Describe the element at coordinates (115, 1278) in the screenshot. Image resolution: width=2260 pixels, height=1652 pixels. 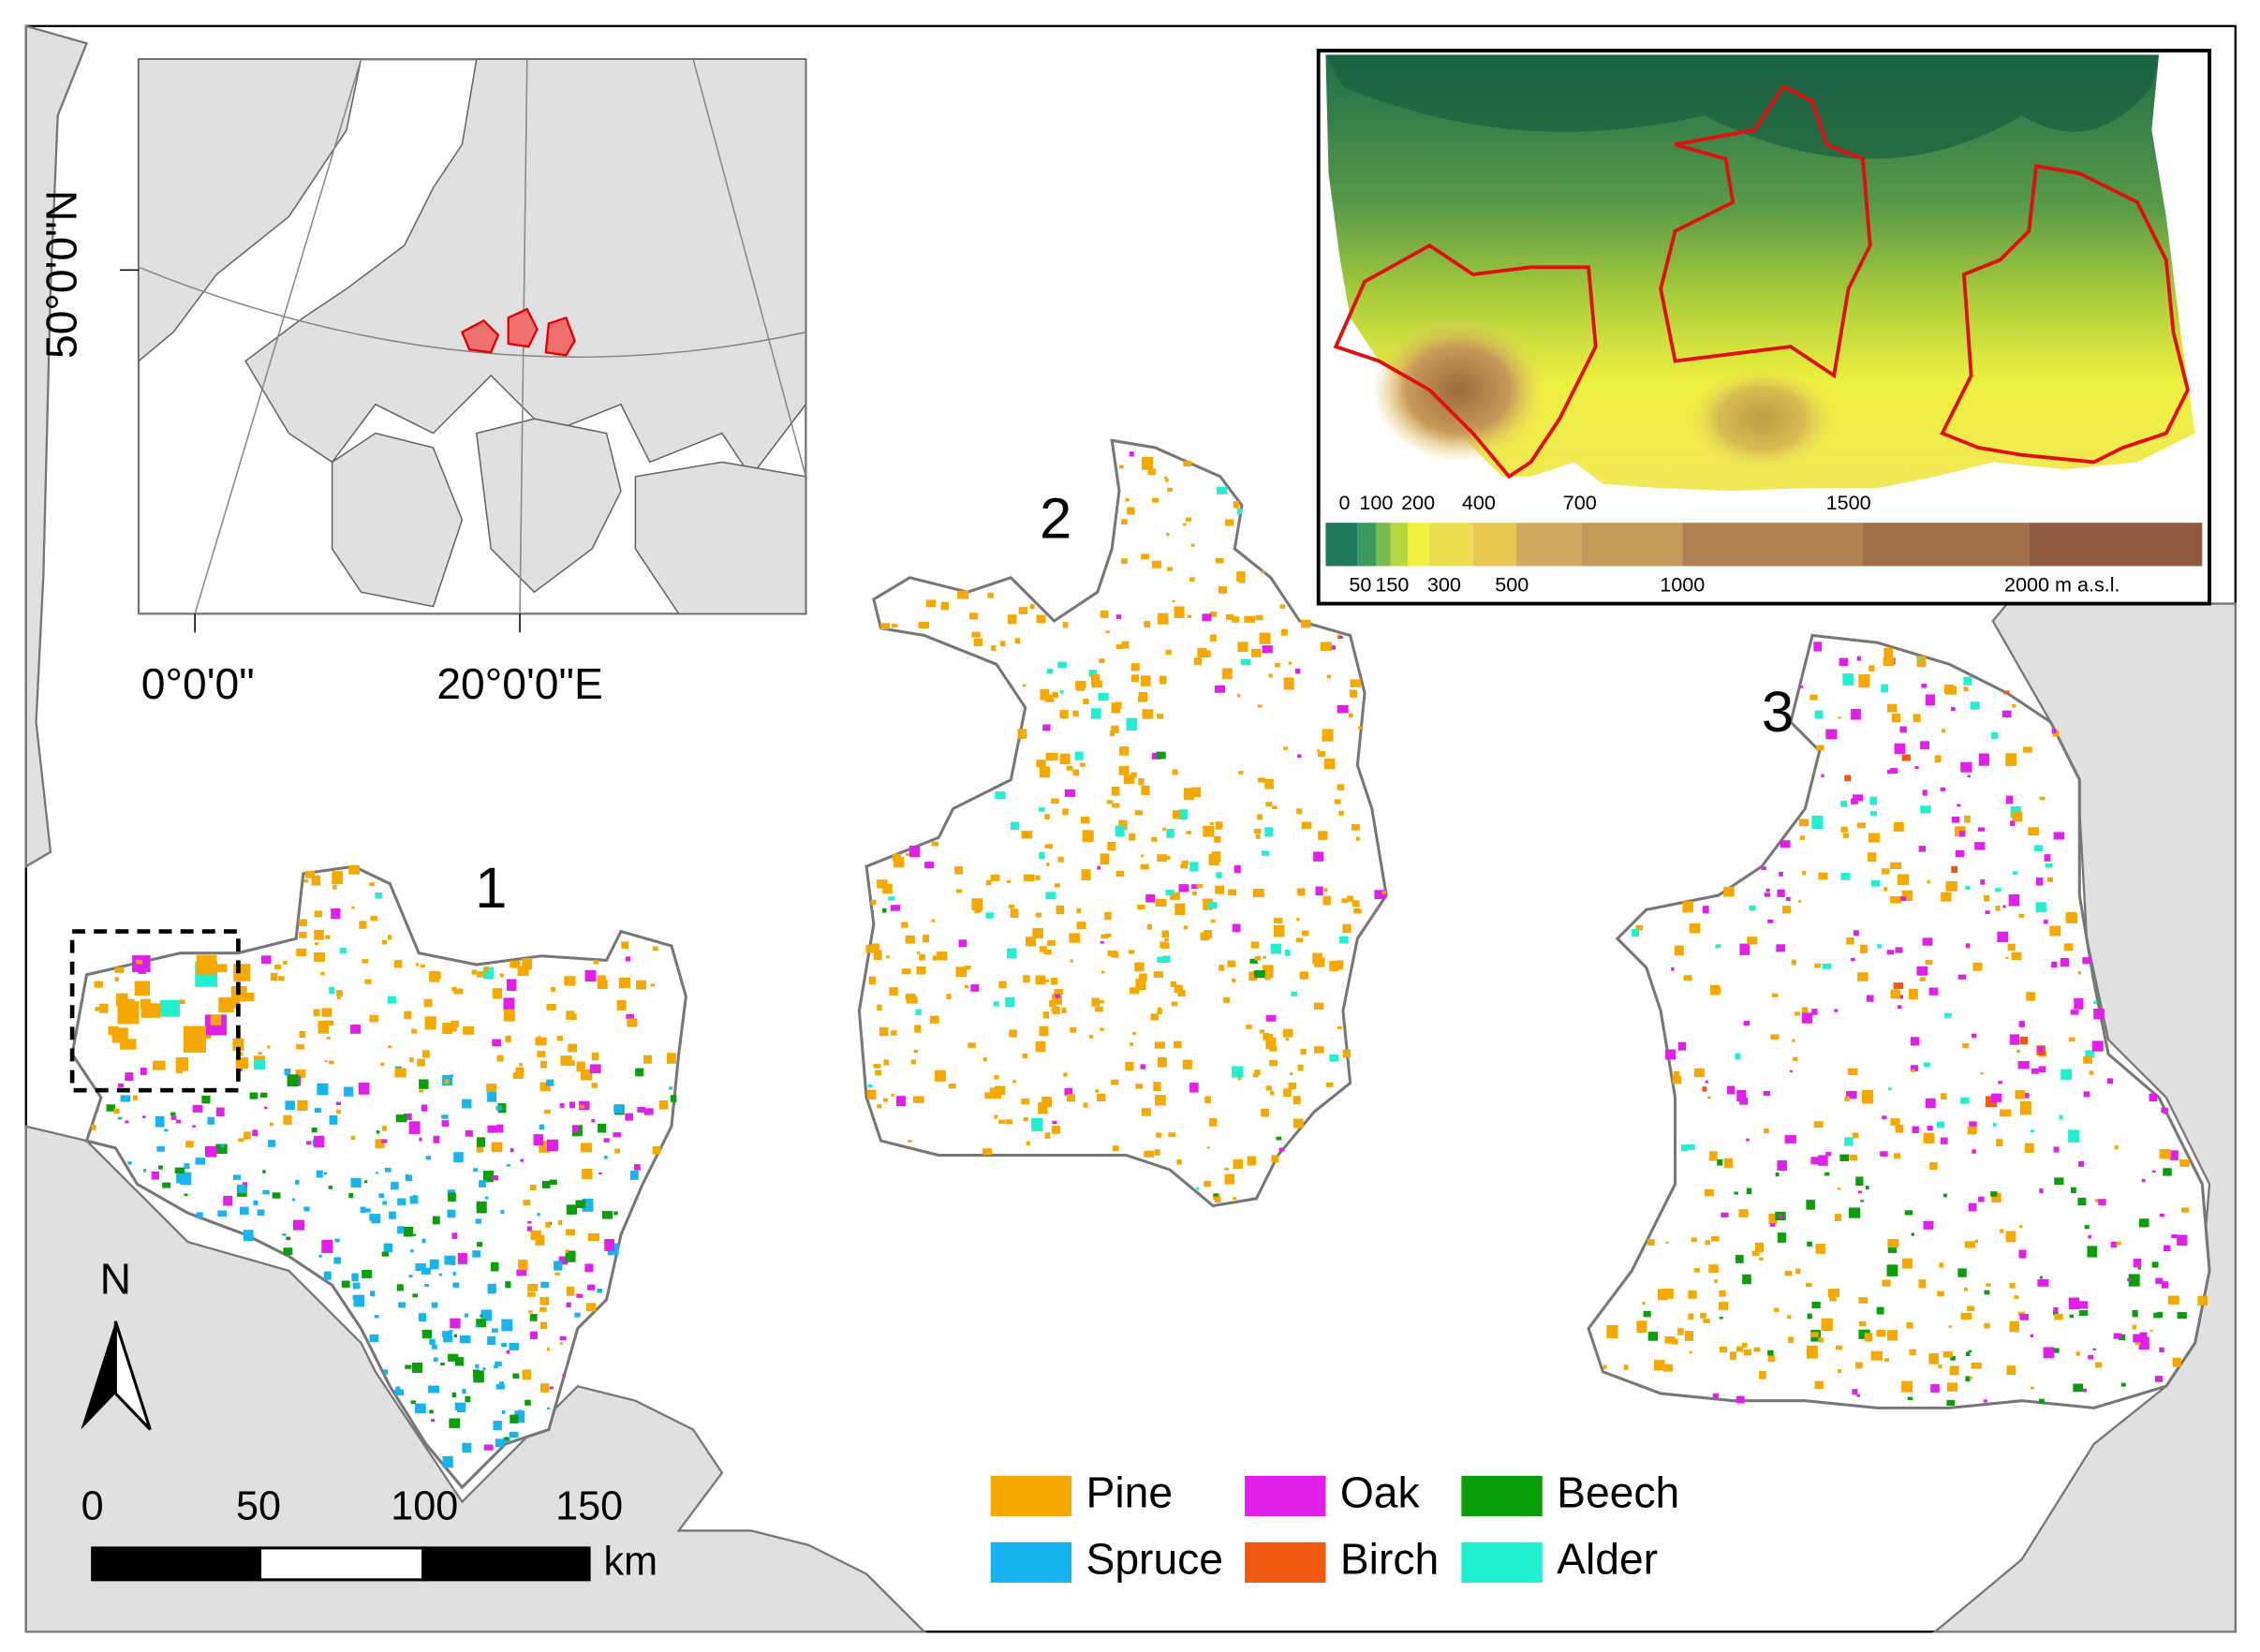
I see `north-label: N` at that location.